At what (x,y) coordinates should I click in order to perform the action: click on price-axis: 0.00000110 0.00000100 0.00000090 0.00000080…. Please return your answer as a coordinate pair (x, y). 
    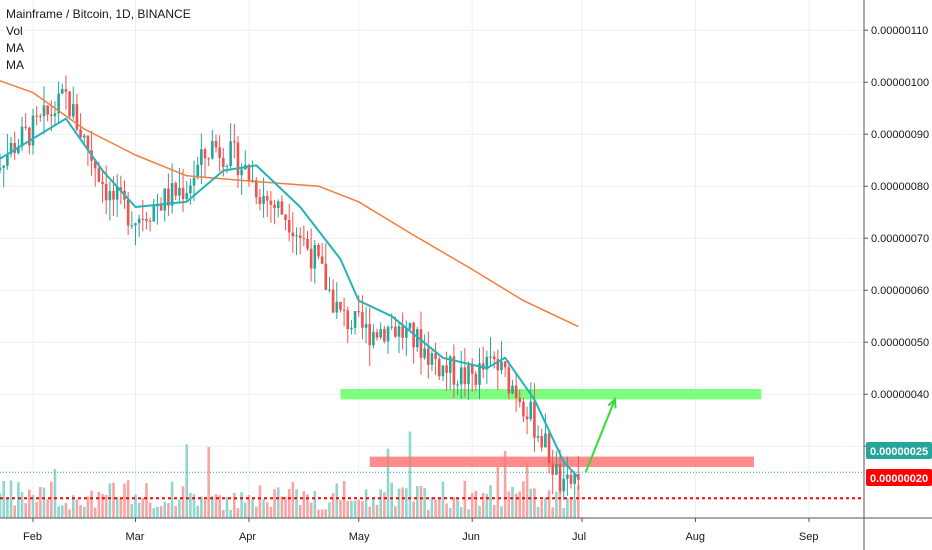
    Looking at the image, I should click on (896, 275).